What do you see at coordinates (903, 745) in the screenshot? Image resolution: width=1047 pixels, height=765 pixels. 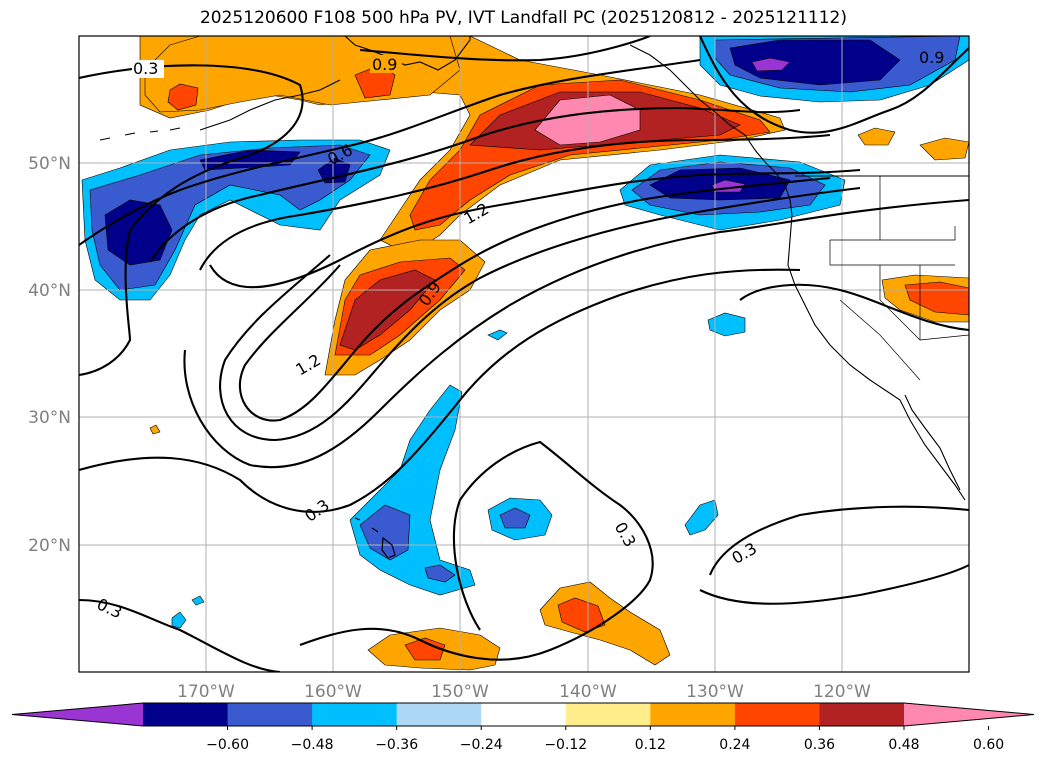 I see `colorbar-tick-label: 0.48` at bounding box center [903, 745].